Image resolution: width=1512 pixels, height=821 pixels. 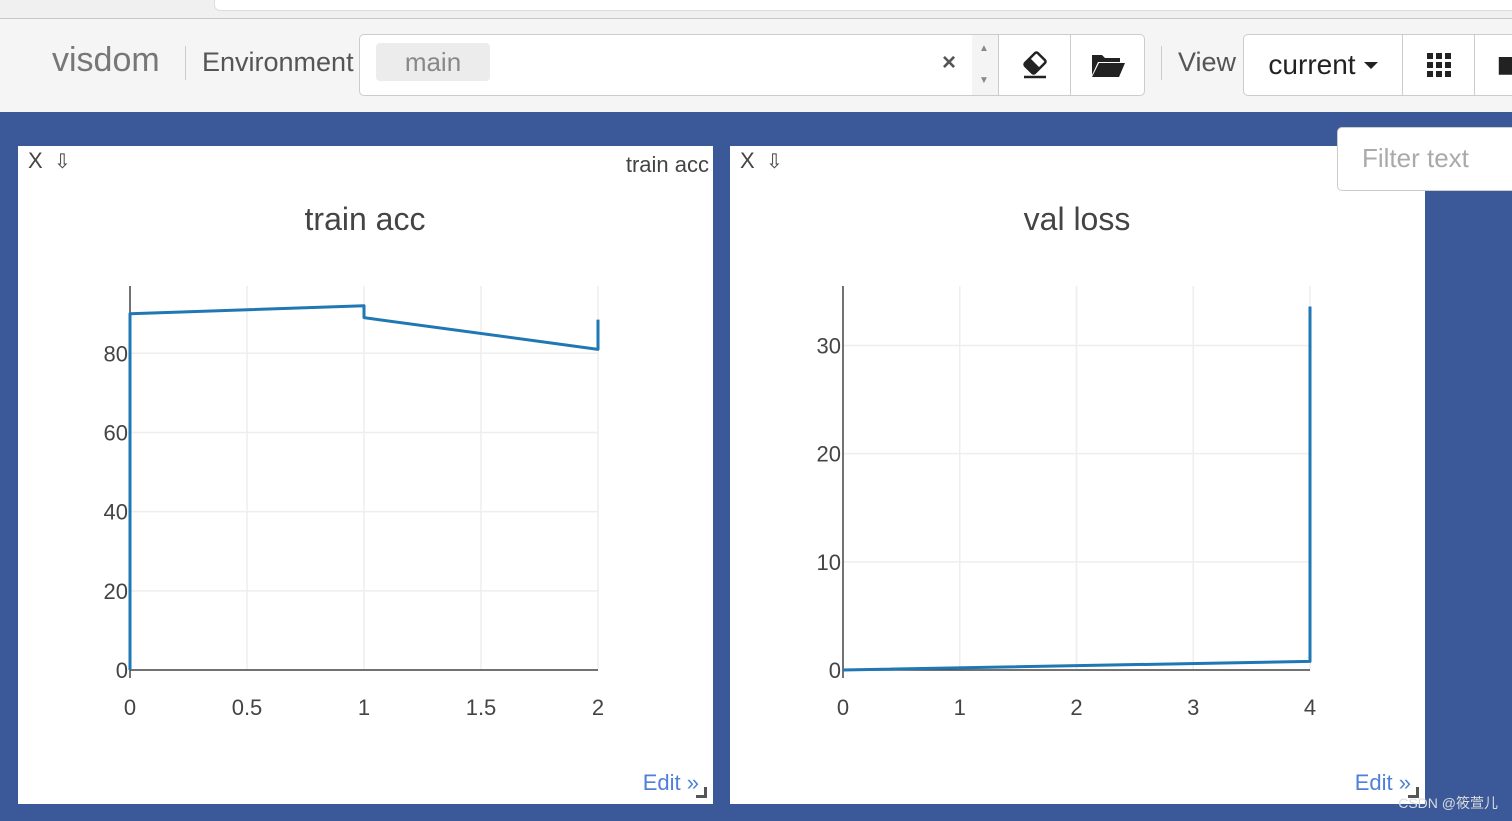 I want to click on x-tick-label: 1.5, so click(x=481, y=707).